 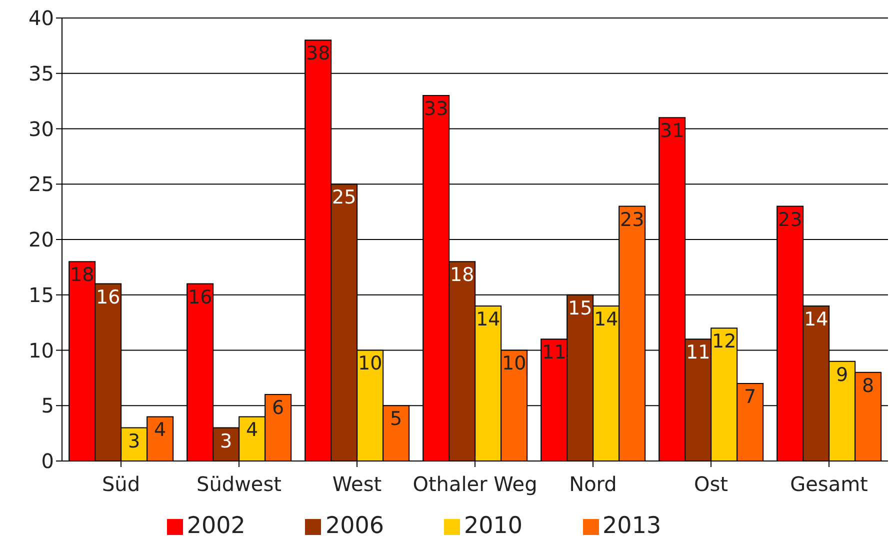 I want to click on data-label: 38, so click(x=318, y=53).